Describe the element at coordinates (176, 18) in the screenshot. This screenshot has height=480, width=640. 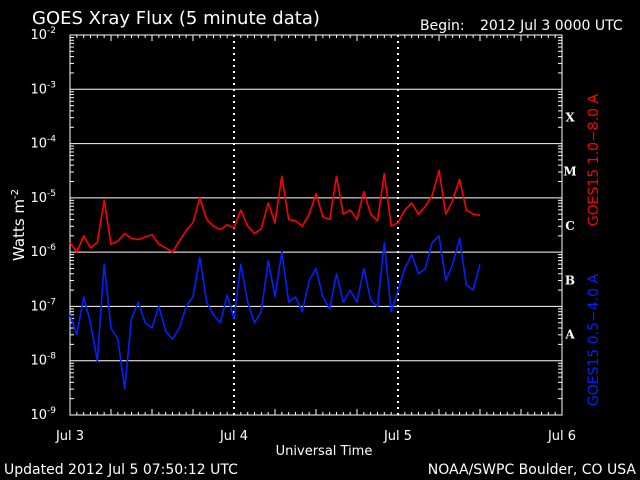
I see `chart-title: GOES Xray Flux (5 minute data)` at that location.